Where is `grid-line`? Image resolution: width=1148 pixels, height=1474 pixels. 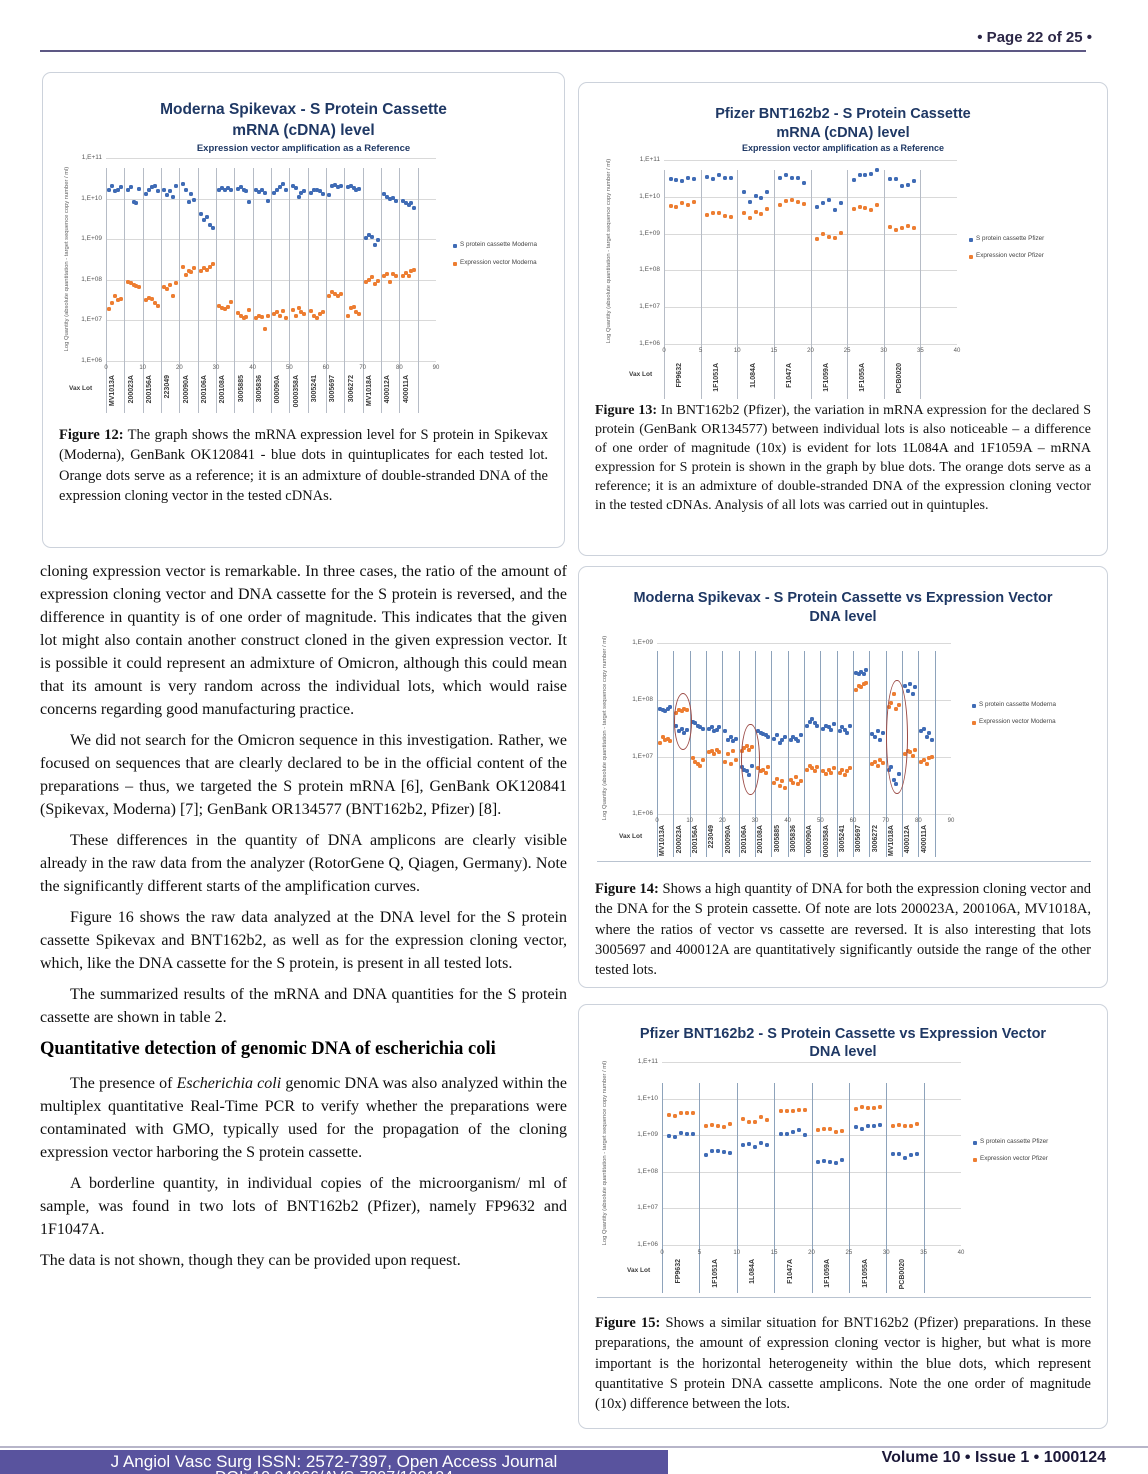
grid-line is located at coordinates (811, 1062).